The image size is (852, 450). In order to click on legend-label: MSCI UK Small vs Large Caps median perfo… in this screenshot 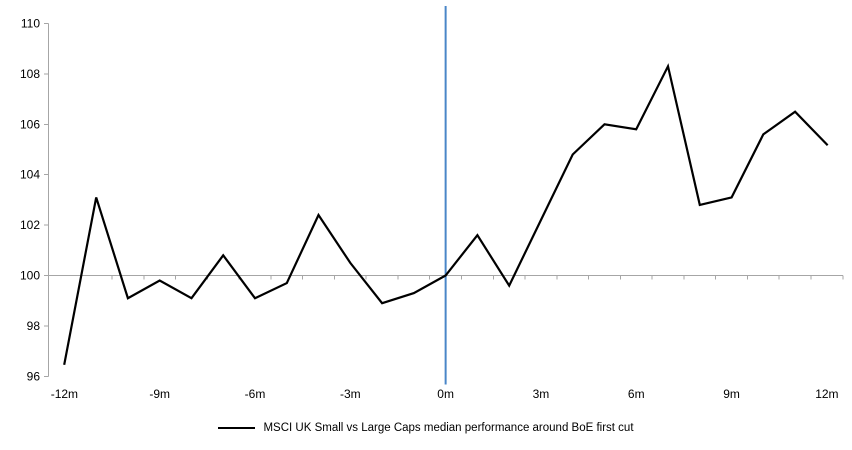, I will do `click(448, 428)`.